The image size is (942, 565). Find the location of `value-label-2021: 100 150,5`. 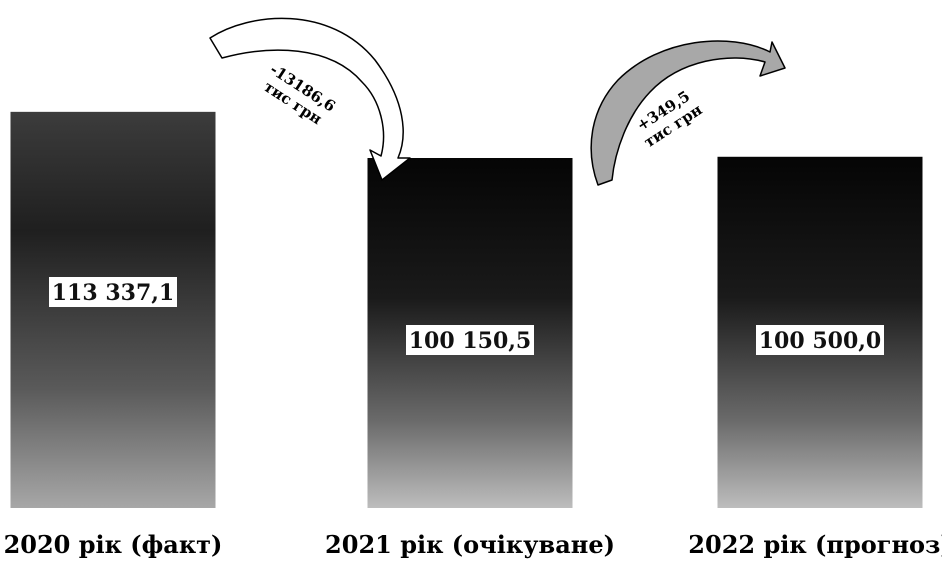

value-label-2021: 100 150,5 is located at coordinates (470, 341).